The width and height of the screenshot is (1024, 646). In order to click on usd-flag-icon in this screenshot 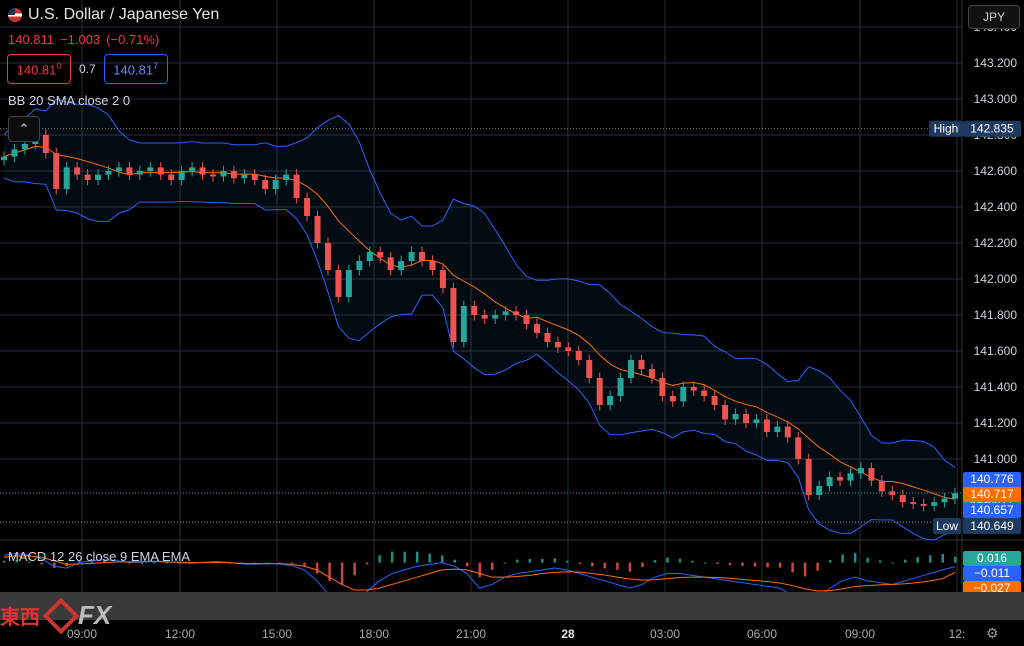, I will do `click(15, 15)`.